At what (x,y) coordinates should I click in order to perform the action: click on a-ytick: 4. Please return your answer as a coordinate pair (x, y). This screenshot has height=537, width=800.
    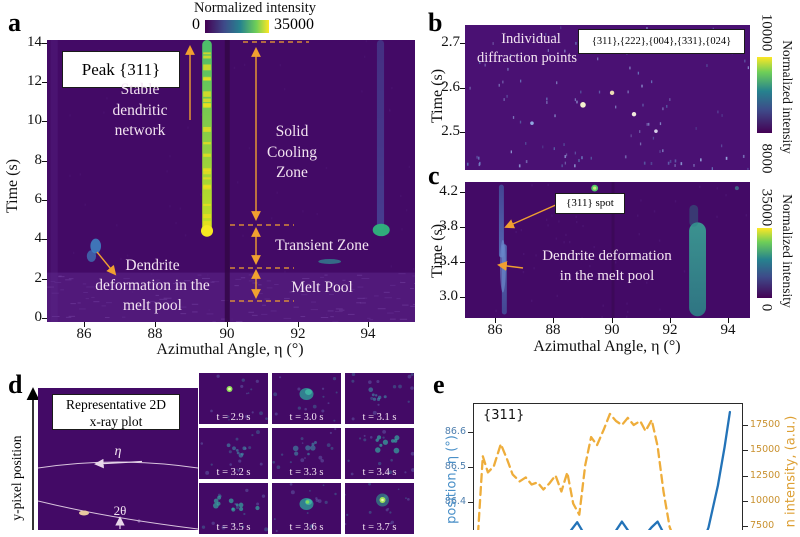
    Looking at the image, I should click on (30, 238).